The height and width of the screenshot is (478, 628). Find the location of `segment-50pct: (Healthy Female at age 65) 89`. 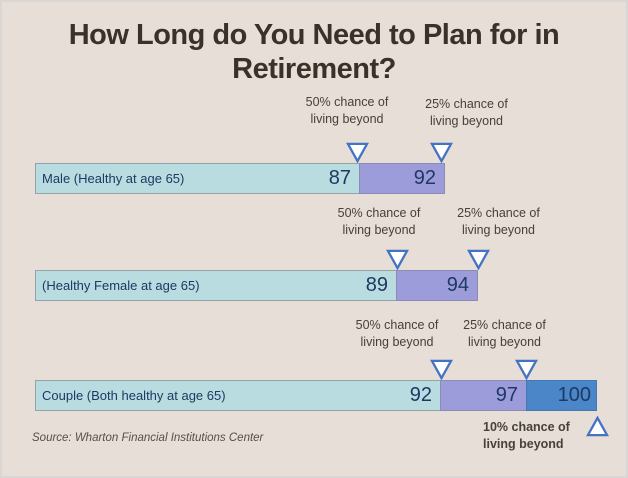

segment-50pct: (Healthy Female at age 65) 89 is located at coordinates (216, 285).